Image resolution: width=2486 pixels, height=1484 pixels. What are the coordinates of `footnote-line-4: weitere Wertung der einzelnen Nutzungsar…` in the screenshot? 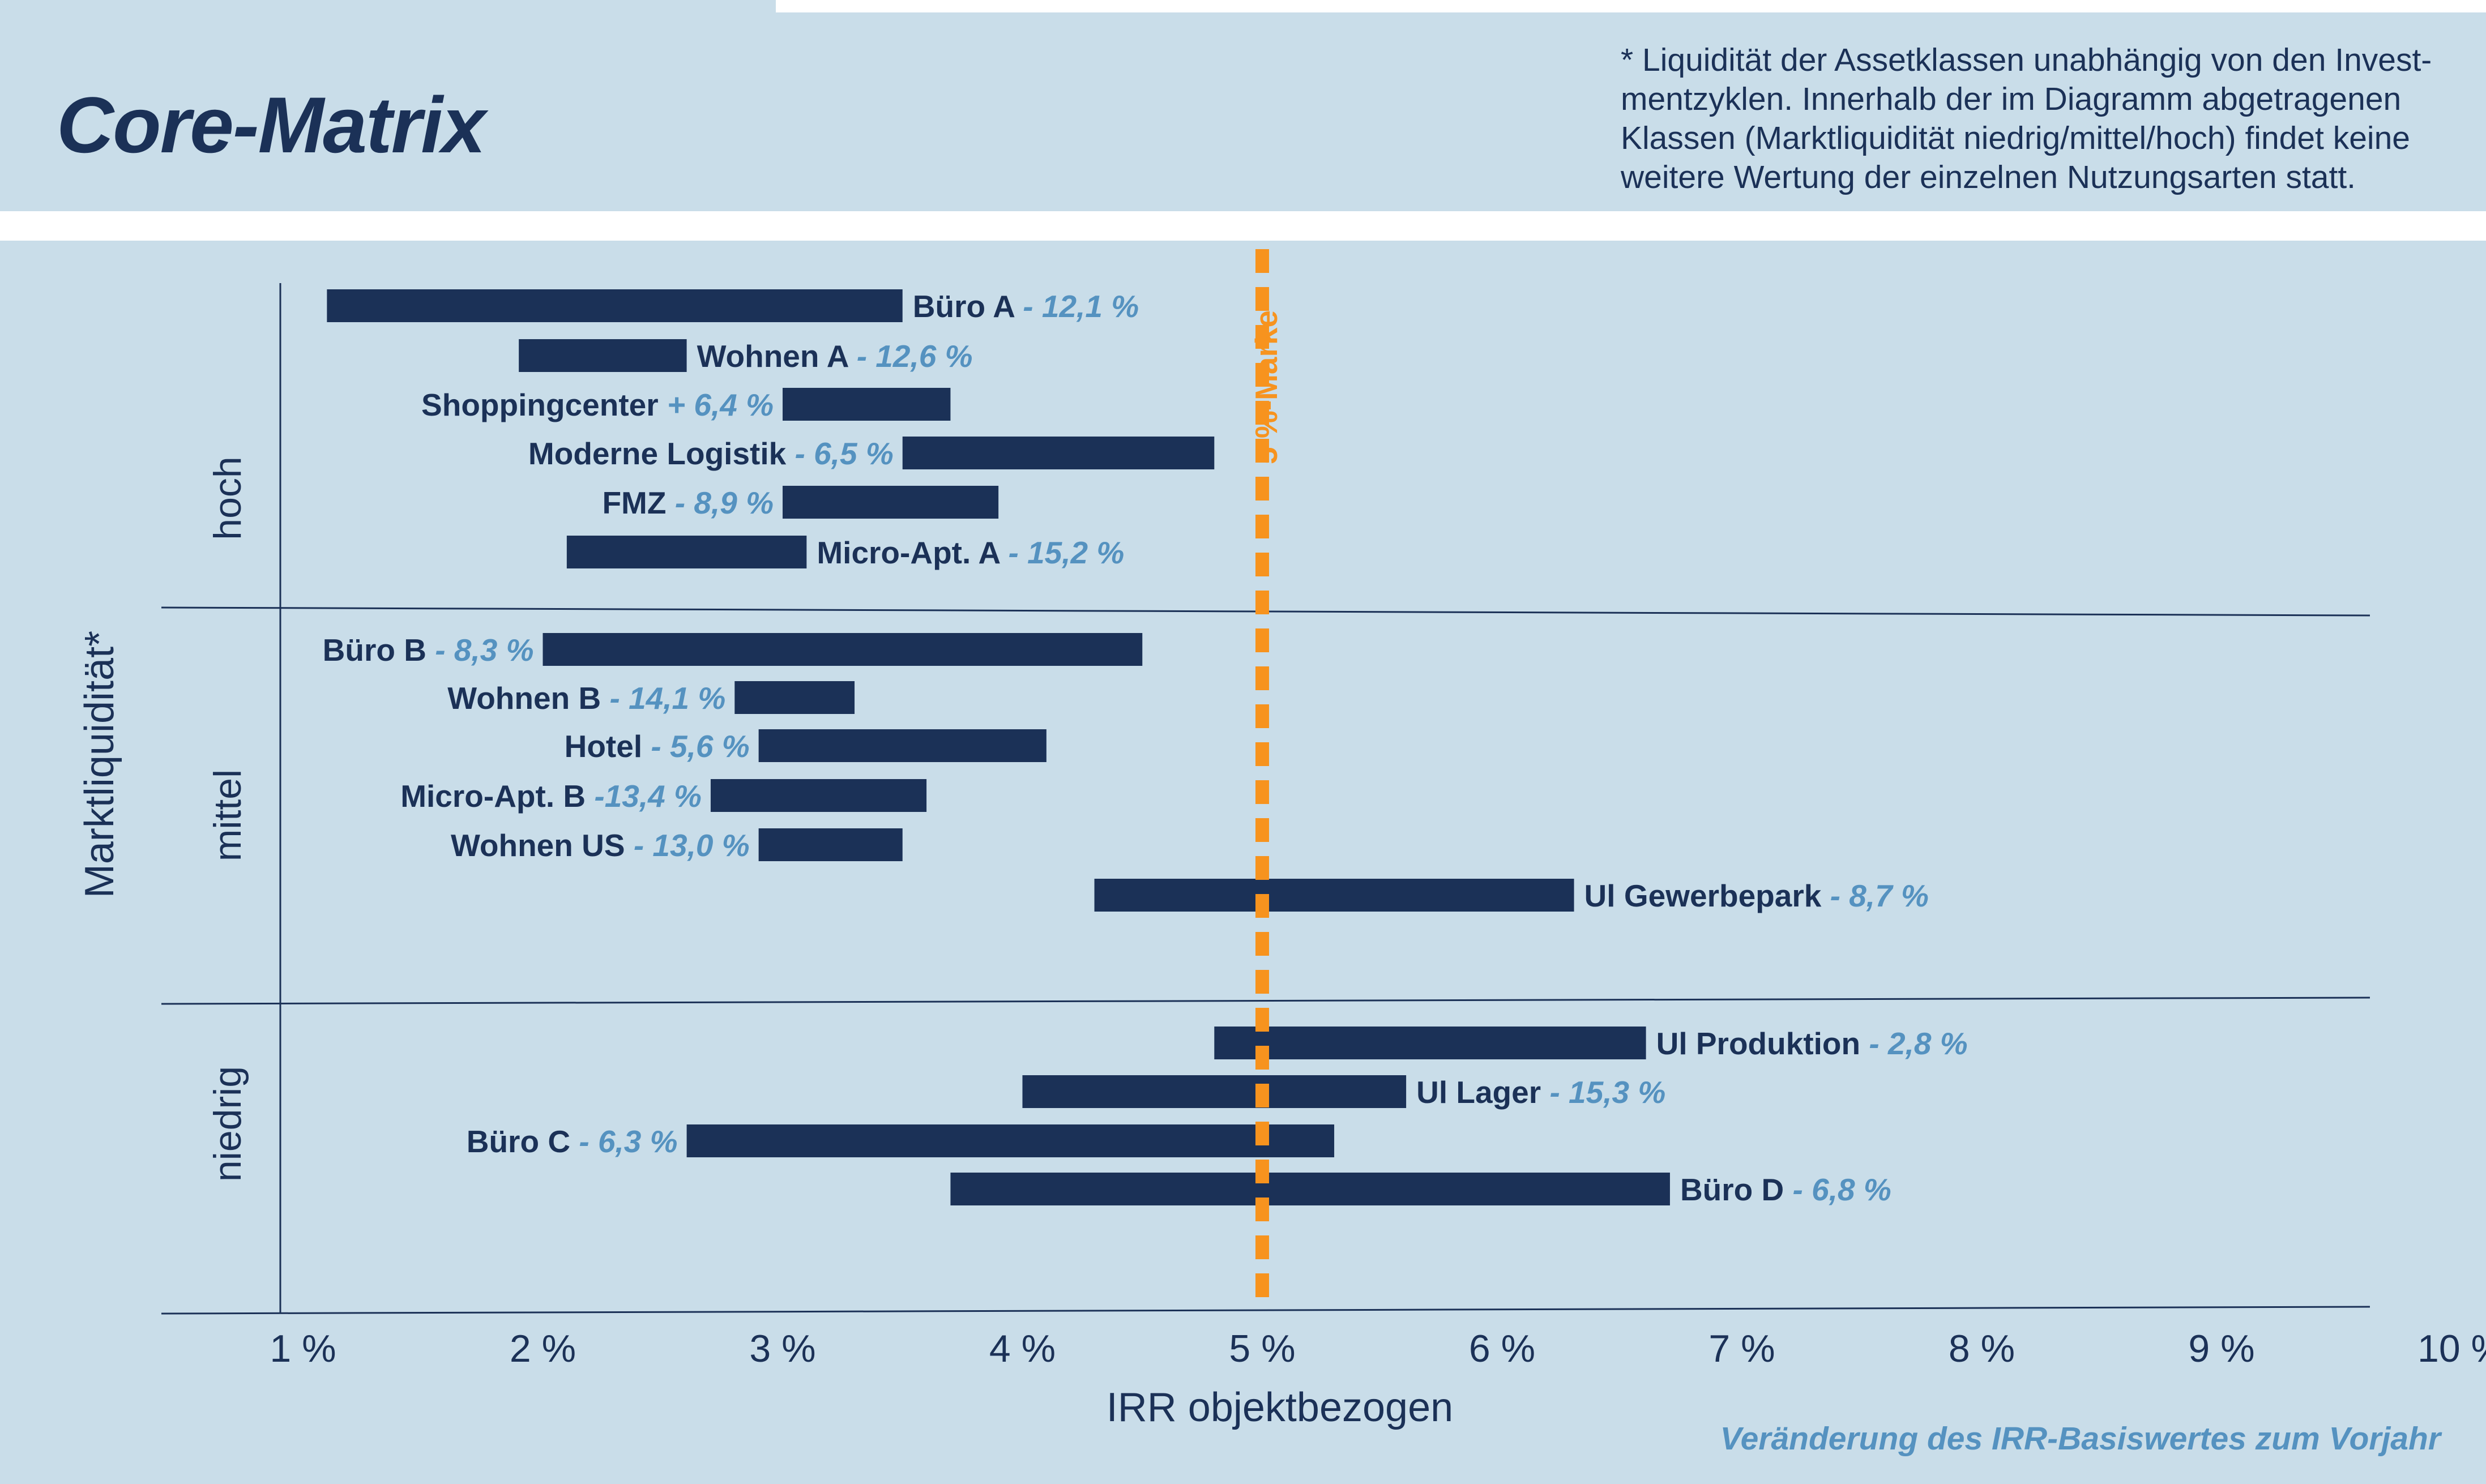 It's located at (1988, 177).